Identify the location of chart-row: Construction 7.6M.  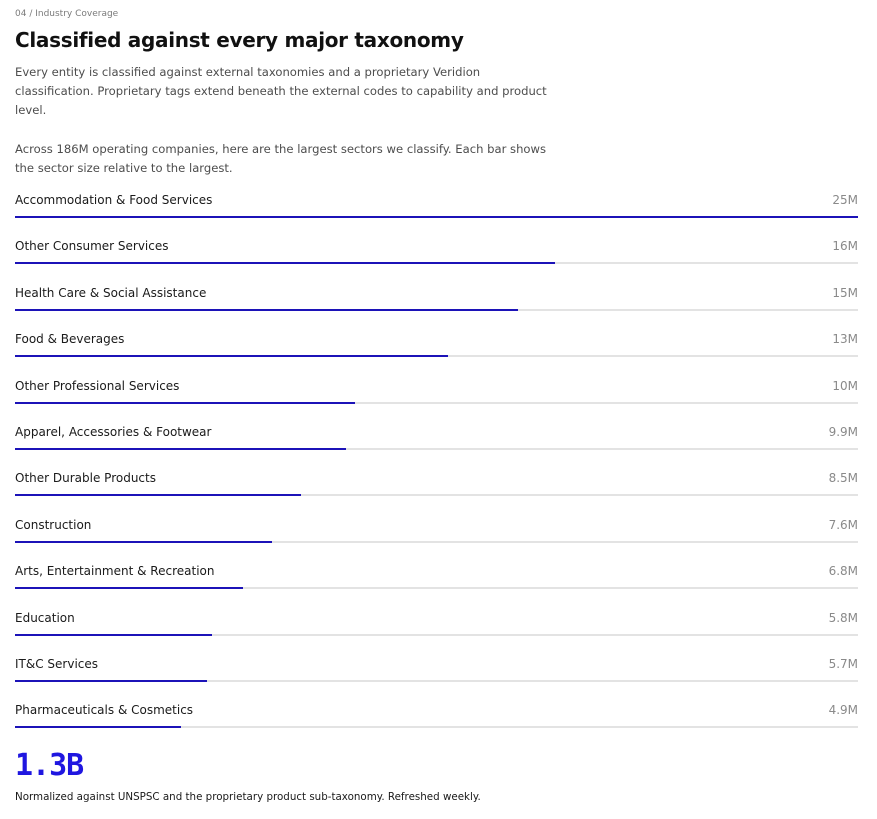
(436, 536).